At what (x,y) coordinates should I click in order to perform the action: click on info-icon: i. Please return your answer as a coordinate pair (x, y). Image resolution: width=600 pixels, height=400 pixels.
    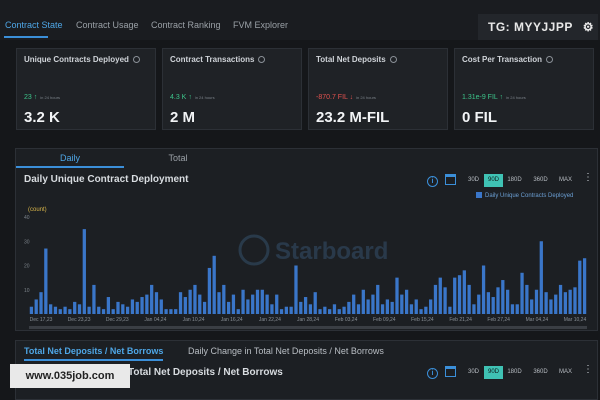
    Looking at the image, I should click on (432, 181).